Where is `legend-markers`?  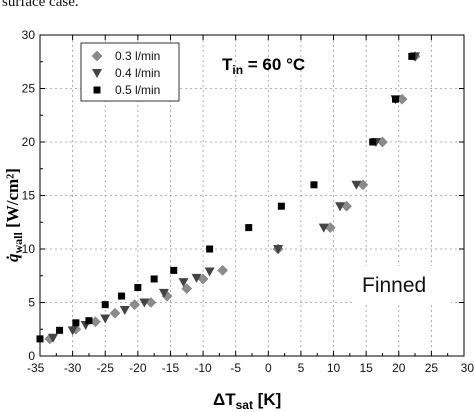
legend-markers is located at coordinates (97, 72).